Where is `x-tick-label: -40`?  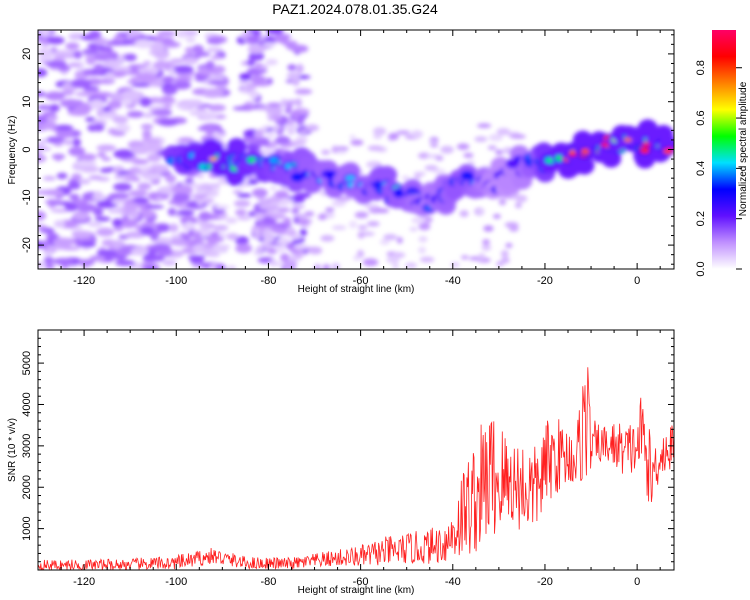 x-tick-label: -40 is located at coordinates (453, 582).